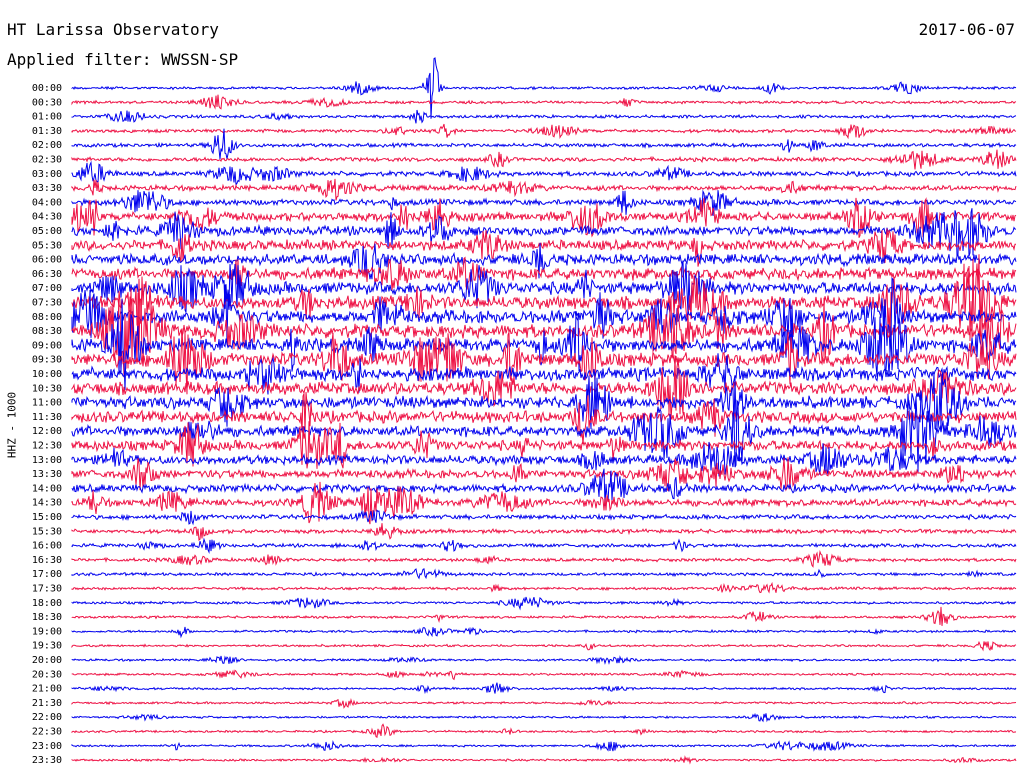 The image size is (1024, 780). I want to click on time-tick-label: 01:00, so click(47, 117).